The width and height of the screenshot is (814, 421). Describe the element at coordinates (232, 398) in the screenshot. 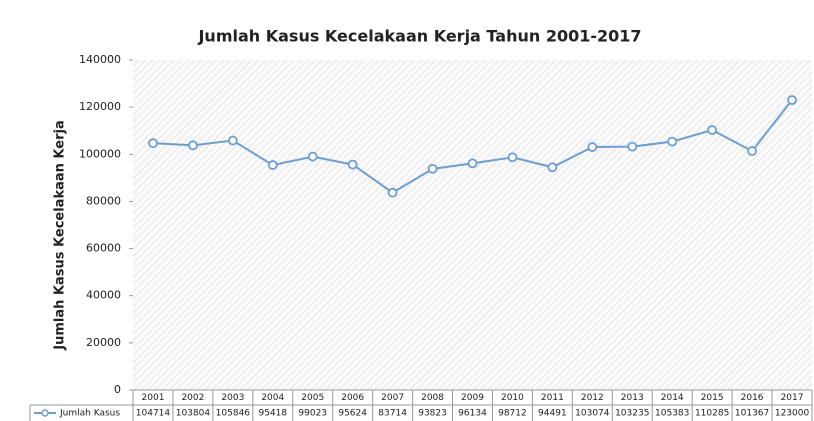

I see `x-tick-label: 2003` at that location.